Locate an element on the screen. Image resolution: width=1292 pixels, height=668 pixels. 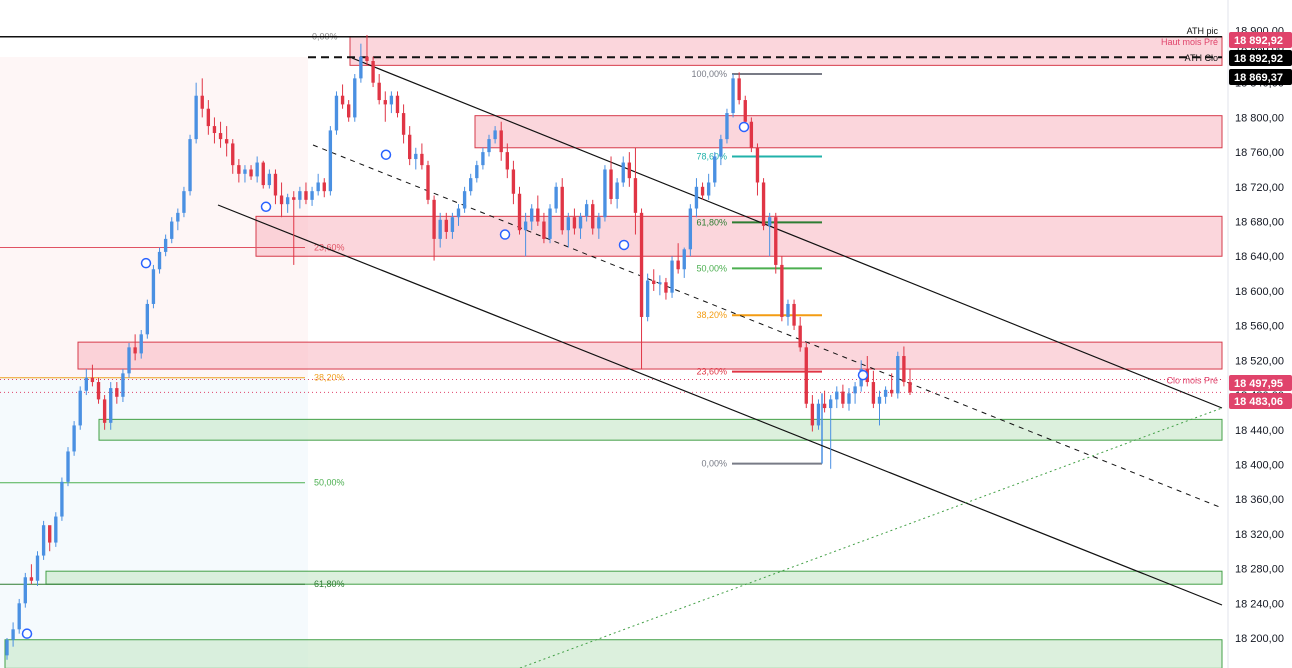
level-label-1: Haut mois Pré is located at coordinates (1189, 42).